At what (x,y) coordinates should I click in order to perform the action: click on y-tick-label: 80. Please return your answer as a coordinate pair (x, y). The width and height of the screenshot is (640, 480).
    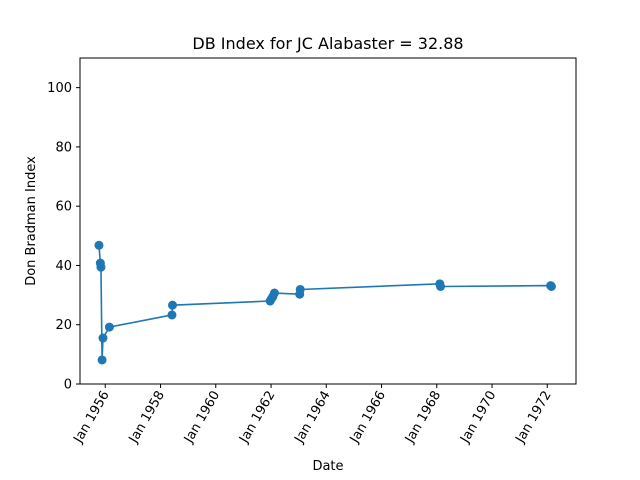
    Looking at the image, I should click on (63, 147).